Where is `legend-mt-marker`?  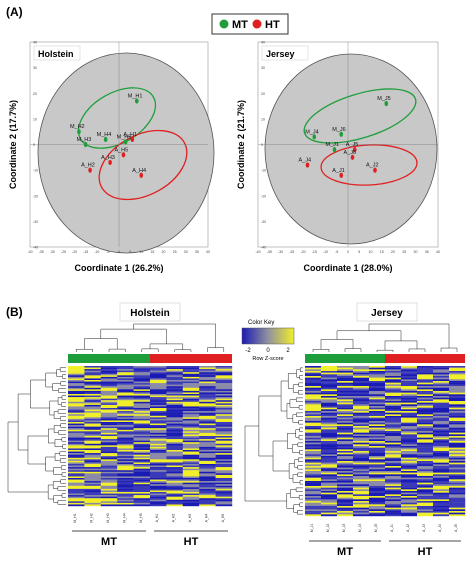 legend-mt-marker is located at coordinates (224, 24).